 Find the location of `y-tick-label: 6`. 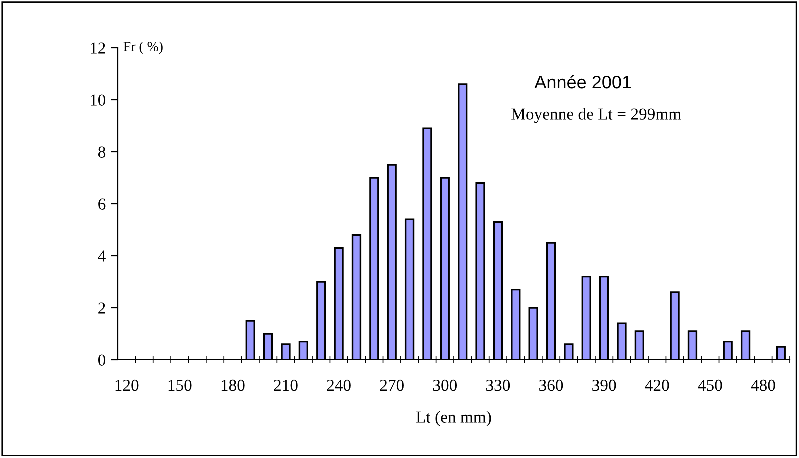

y-tick-label: 6 is located at coordinates (102, 204).